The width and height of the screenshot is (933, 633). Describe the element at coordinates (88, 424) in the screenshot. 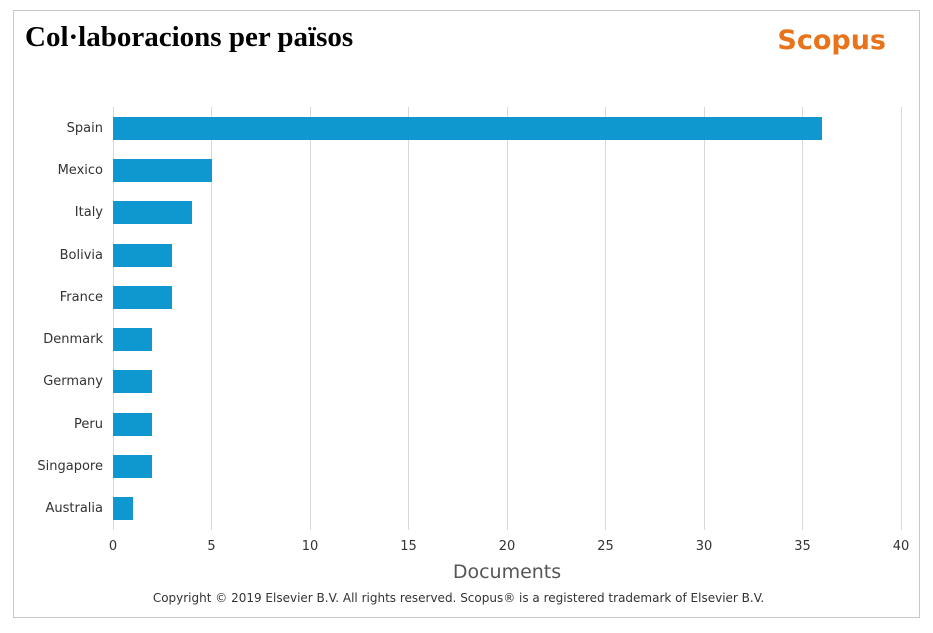

I see `category-label: Peru` at that location.